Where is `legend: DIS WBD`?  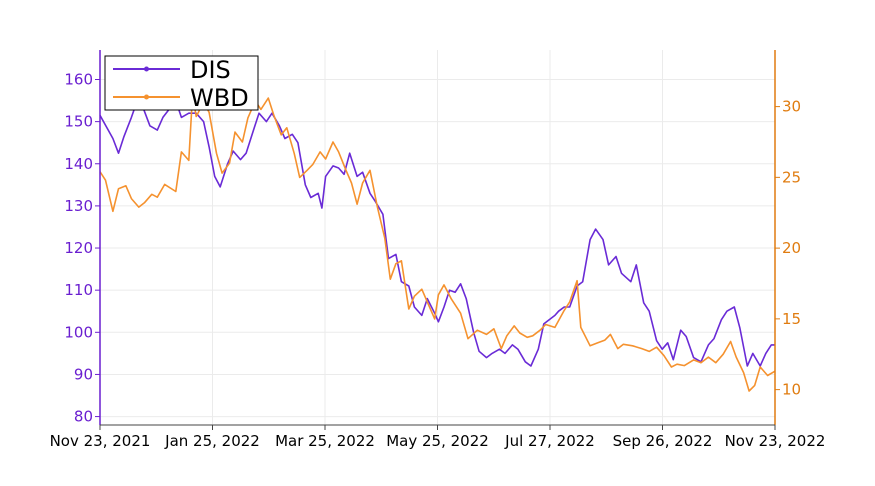 legend: DIS WBD is located at coordinates (181, 83).